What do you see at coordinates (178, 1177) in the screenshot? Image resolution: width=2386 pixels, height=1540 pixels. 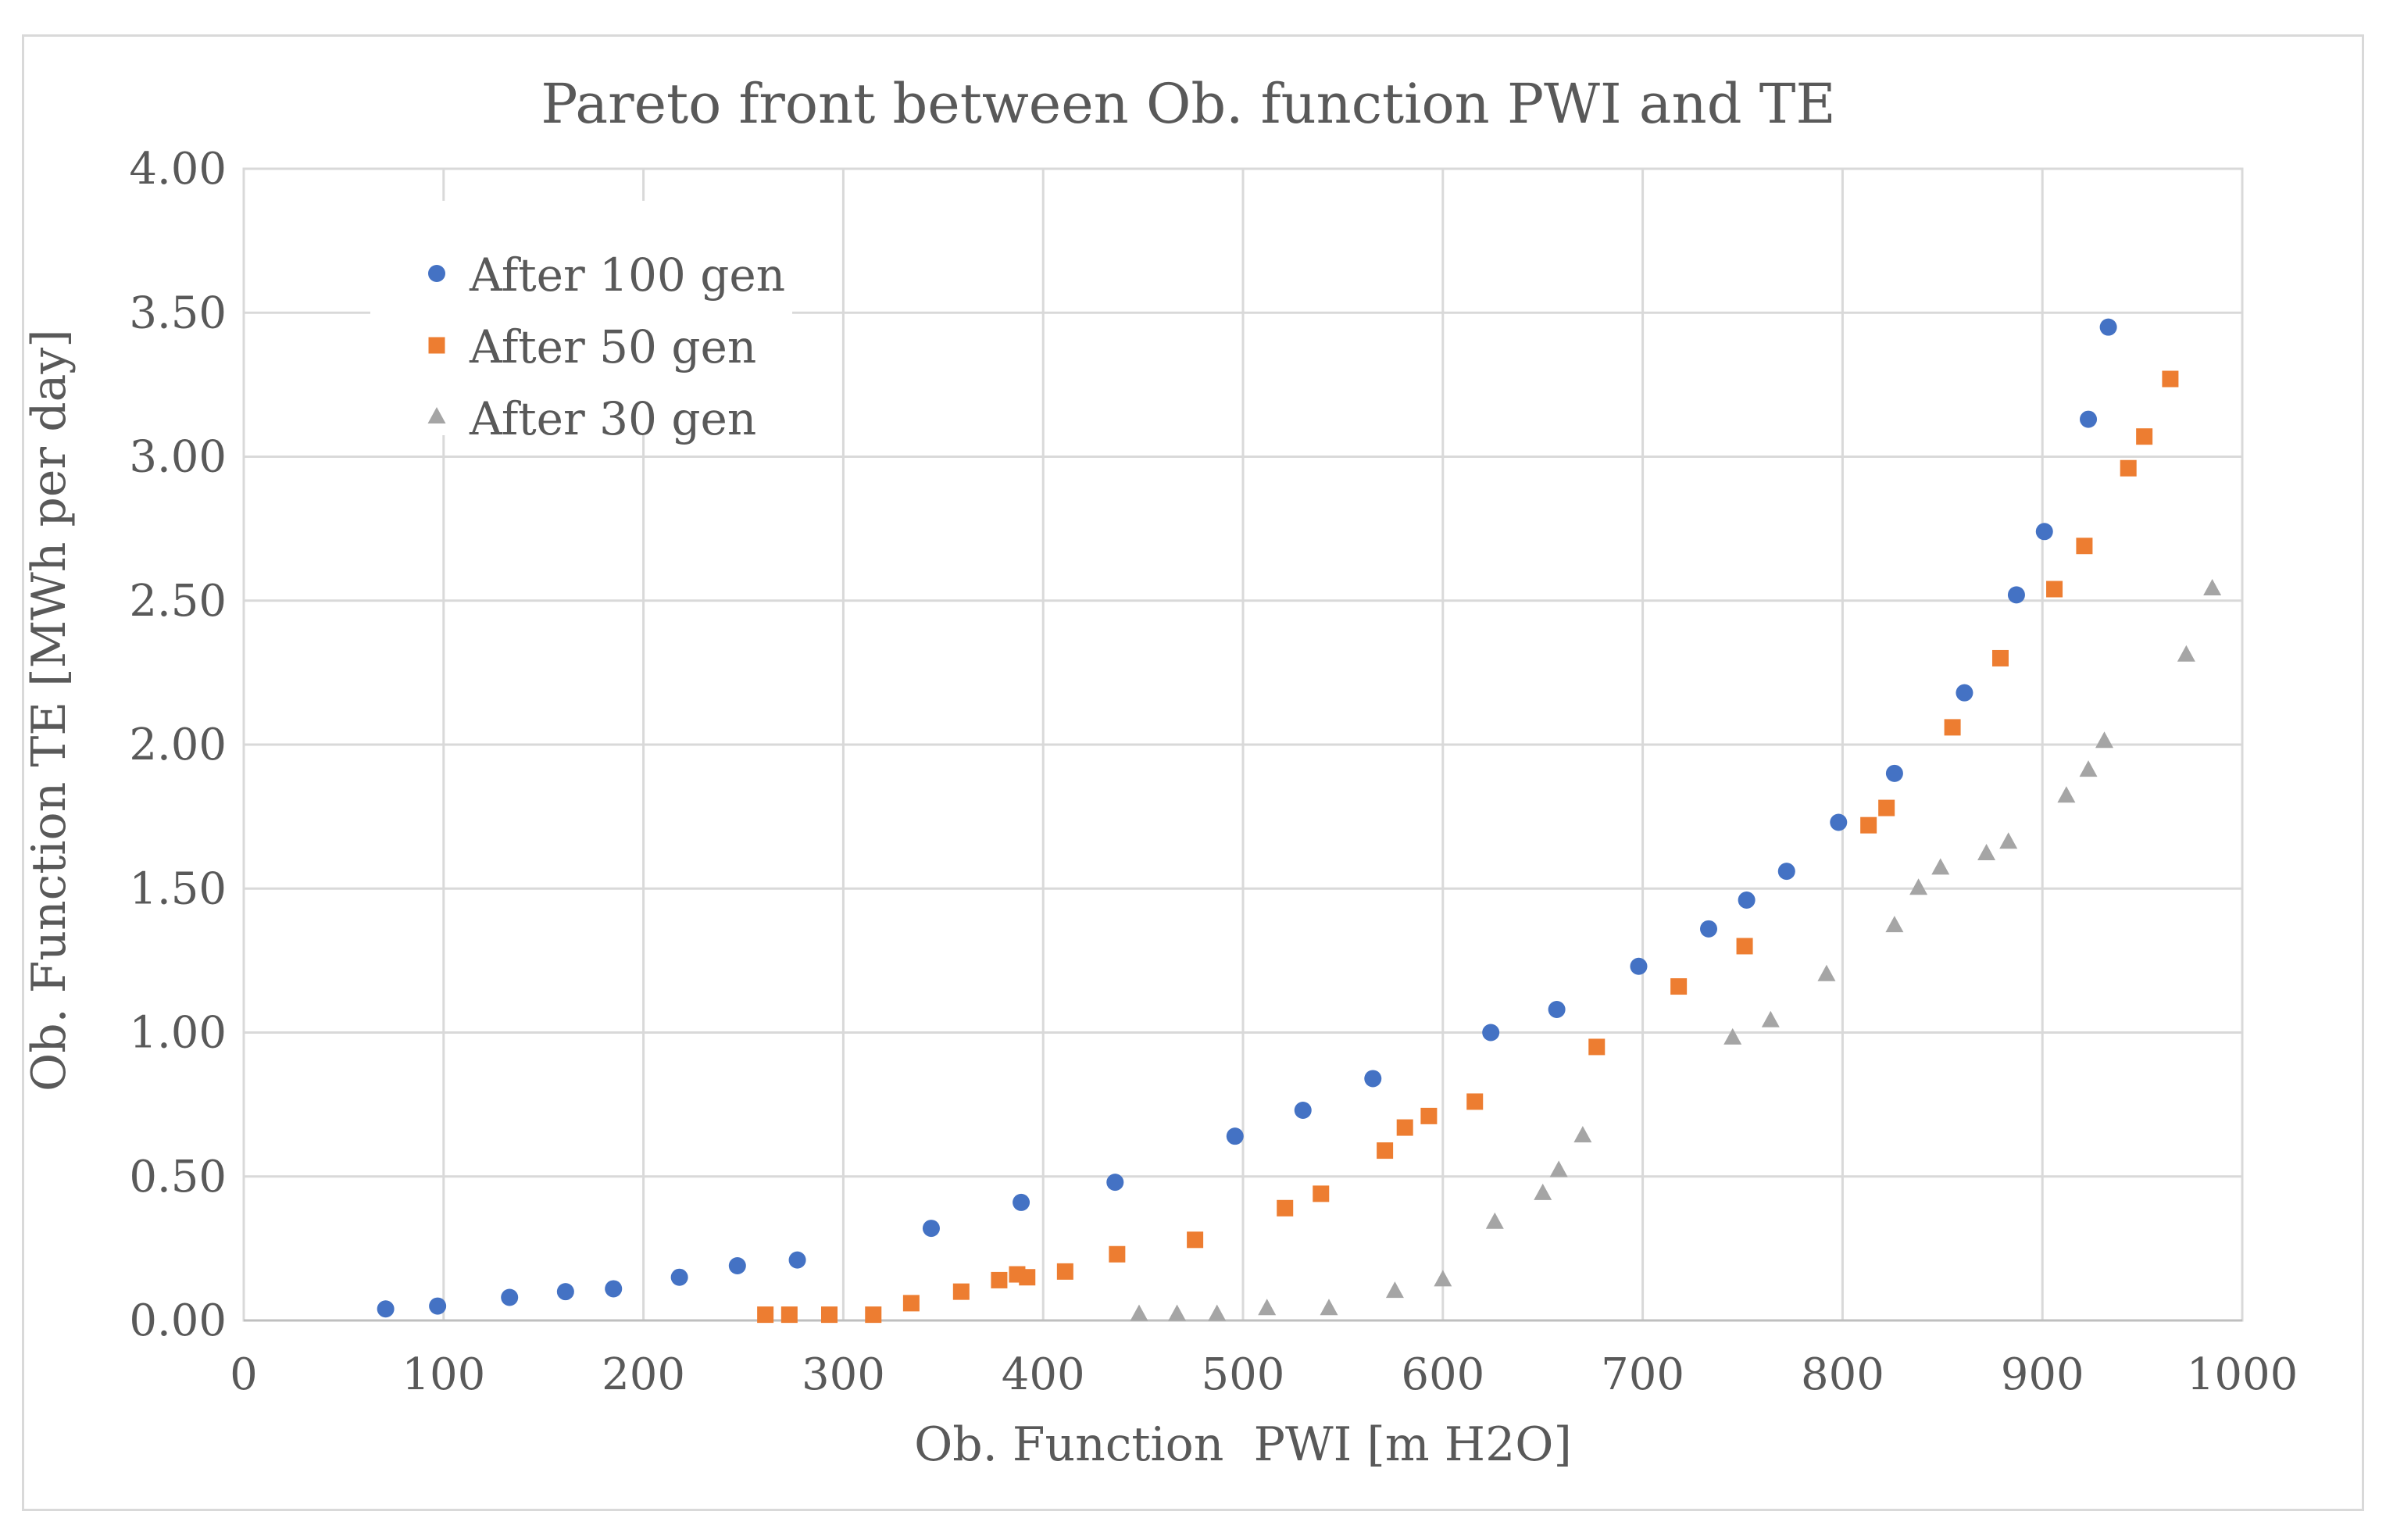 I see `y-tick-label: 0.50` at bounding box center [178, 1177].